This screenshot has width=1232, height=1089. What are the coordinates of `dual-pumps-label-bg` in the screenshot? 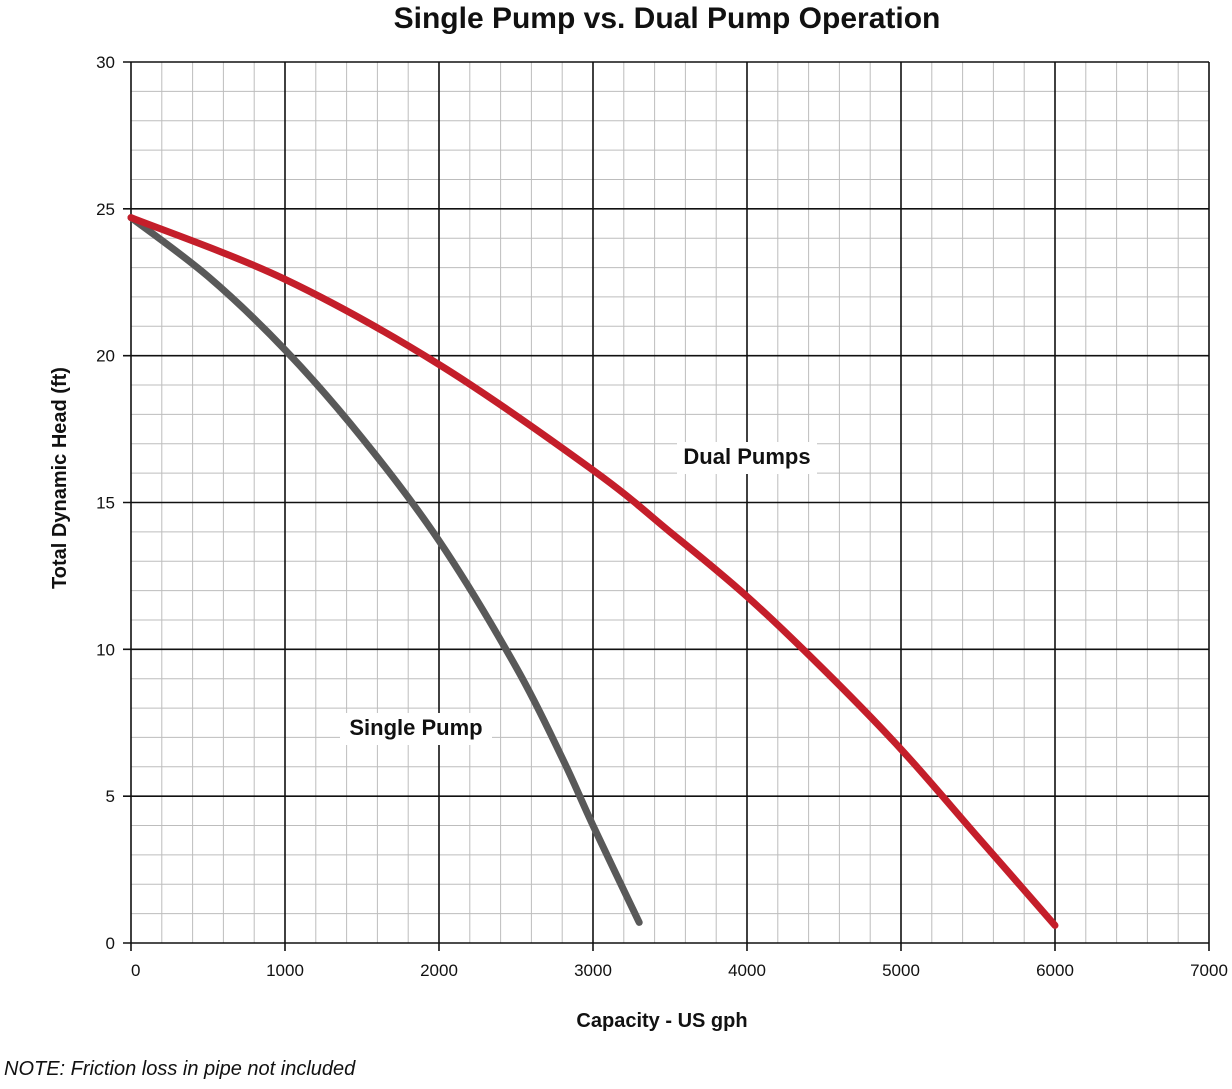 It's located at (747, 458).